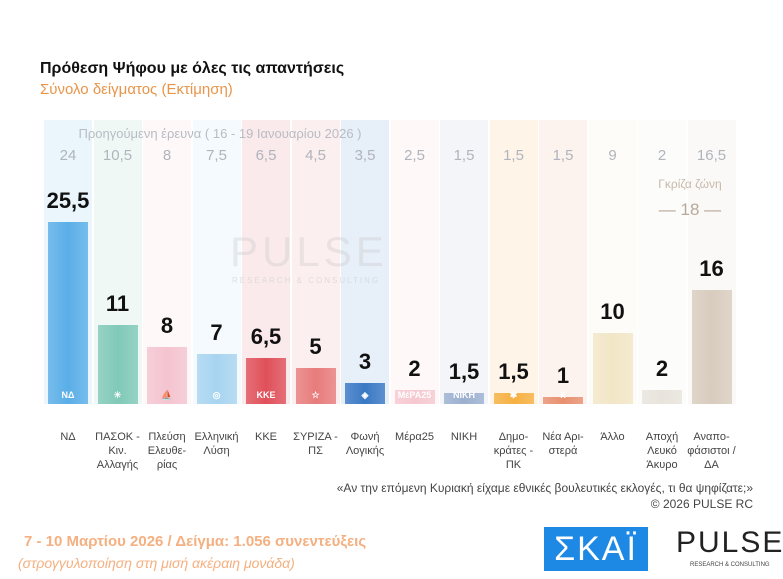  I want to click on party-logo: ◈, so click(365, 395).